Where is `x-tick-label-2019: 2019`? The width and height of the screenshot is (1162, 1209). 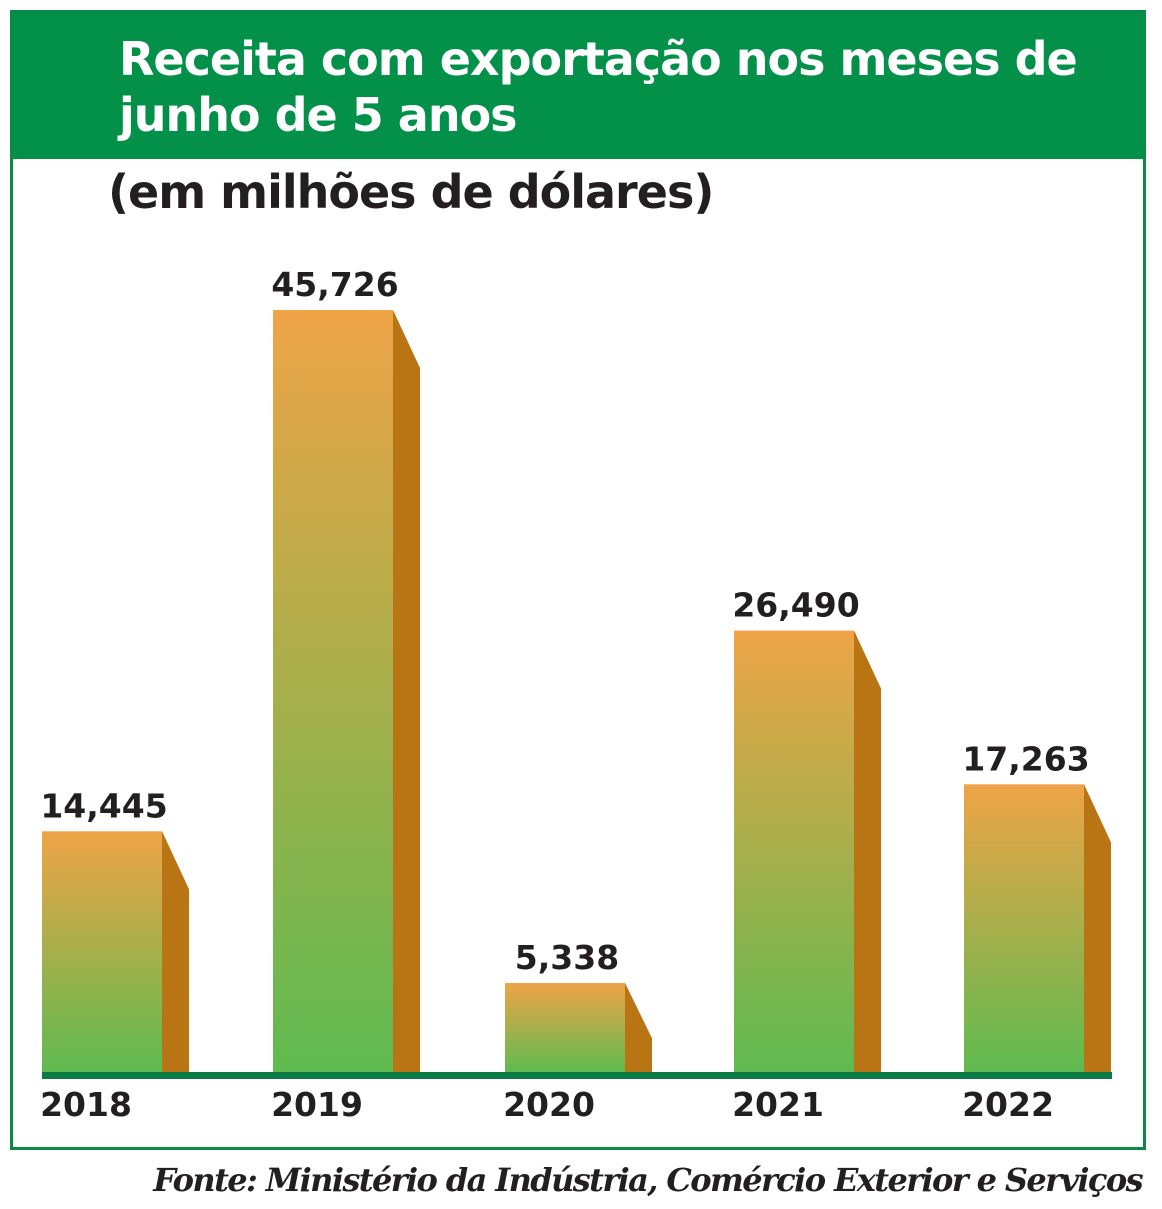
x-tick-label-2019: 2019 is located at coordinates (317, 1104).